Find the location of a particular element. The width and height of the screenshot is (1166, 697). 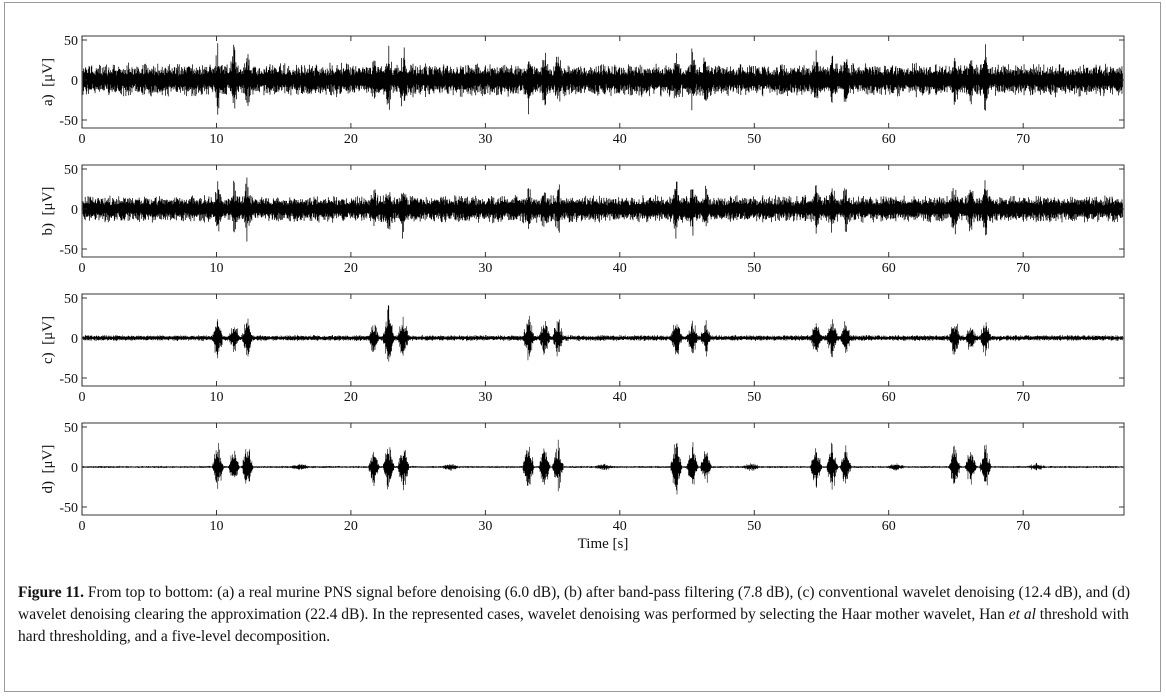

caption-italic-text: et al is located at coordinates (1022, 614).